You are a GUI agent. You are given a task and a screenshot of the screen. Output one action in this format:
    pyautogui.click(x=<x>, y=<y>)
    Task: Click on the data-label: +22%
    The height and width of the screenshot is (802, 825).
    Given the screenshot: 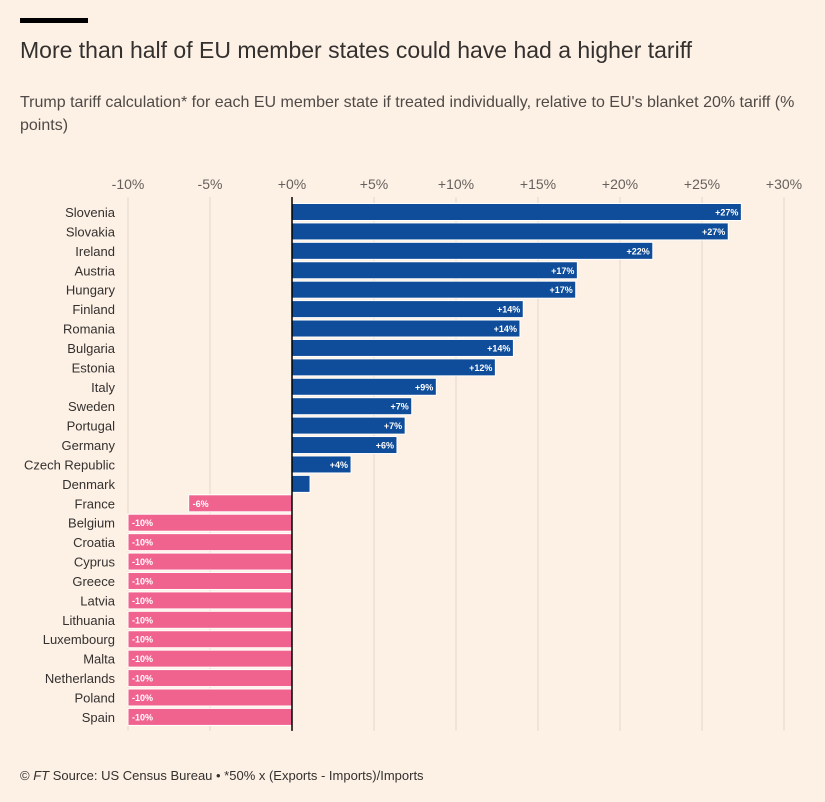 What is the action you would take?
    pyautogui.click(x=638, y=251)
    